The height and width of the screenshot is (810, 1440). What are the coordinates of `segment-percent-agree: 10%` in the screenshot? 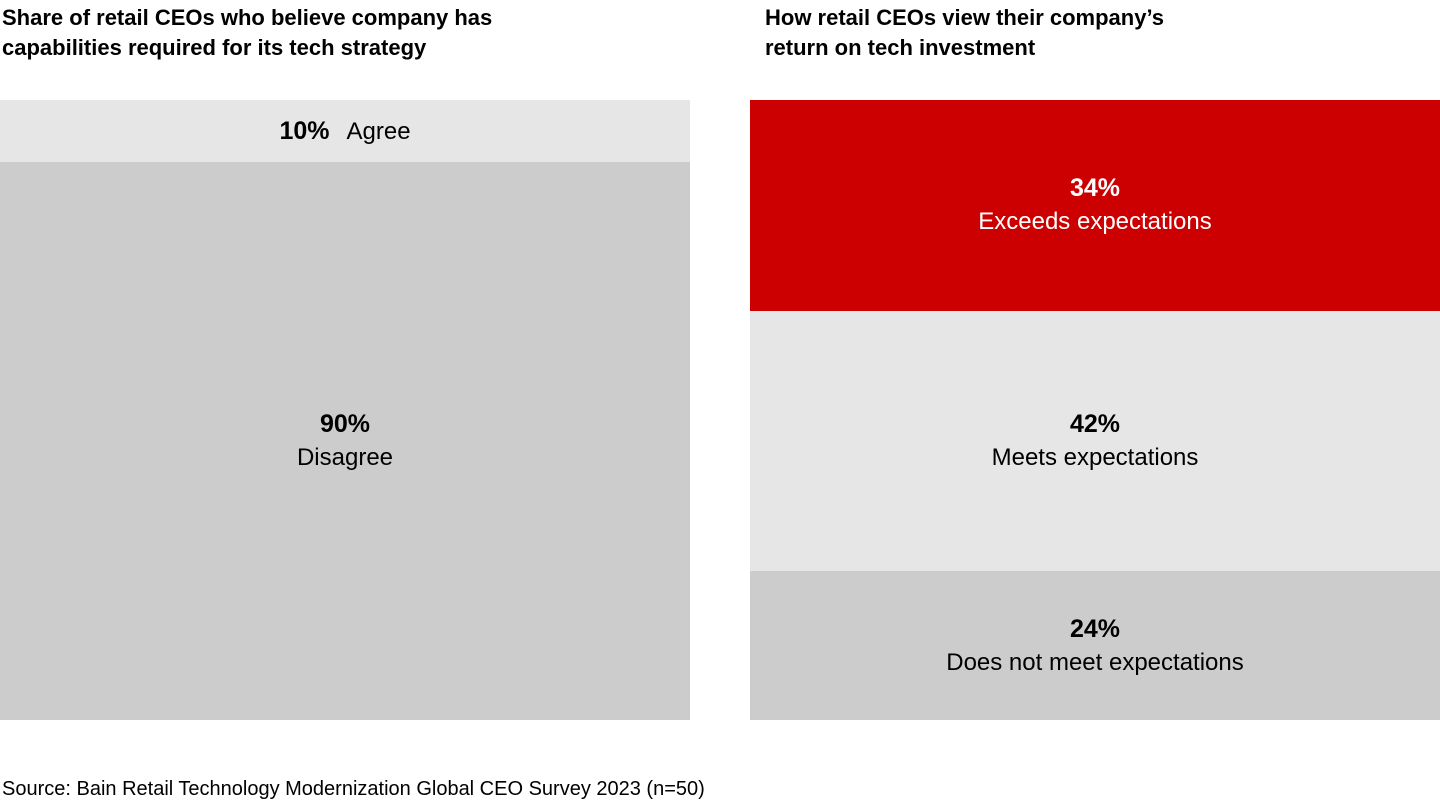 It's located at (304, 130).